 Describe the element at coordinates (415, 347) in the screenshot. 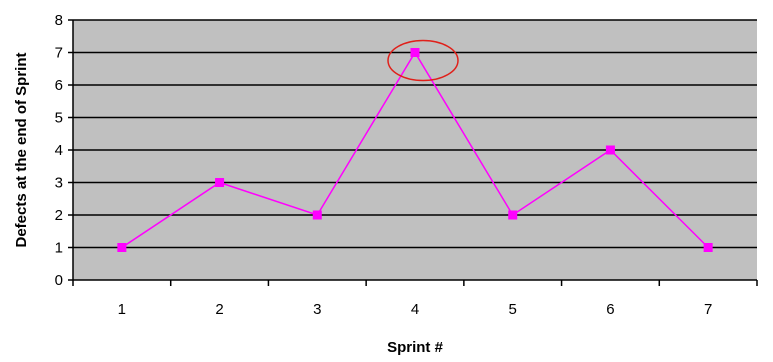

I see `x-axis-title: Sprint #` at that location.